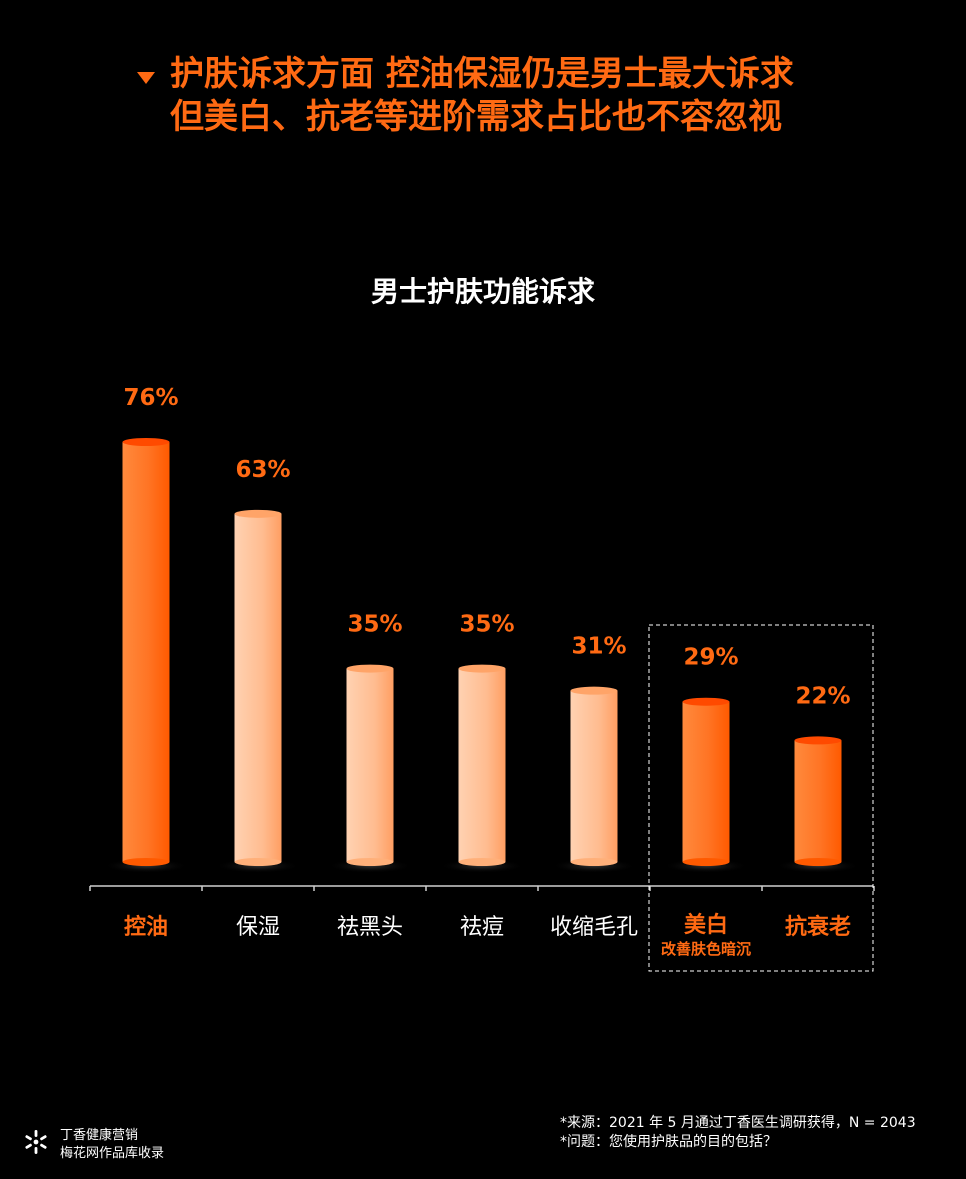  What do you see at coordinates (594, 927) in the screenshot?
I see `category-label: 收缩毛孔` at bounding box center [594, 927].